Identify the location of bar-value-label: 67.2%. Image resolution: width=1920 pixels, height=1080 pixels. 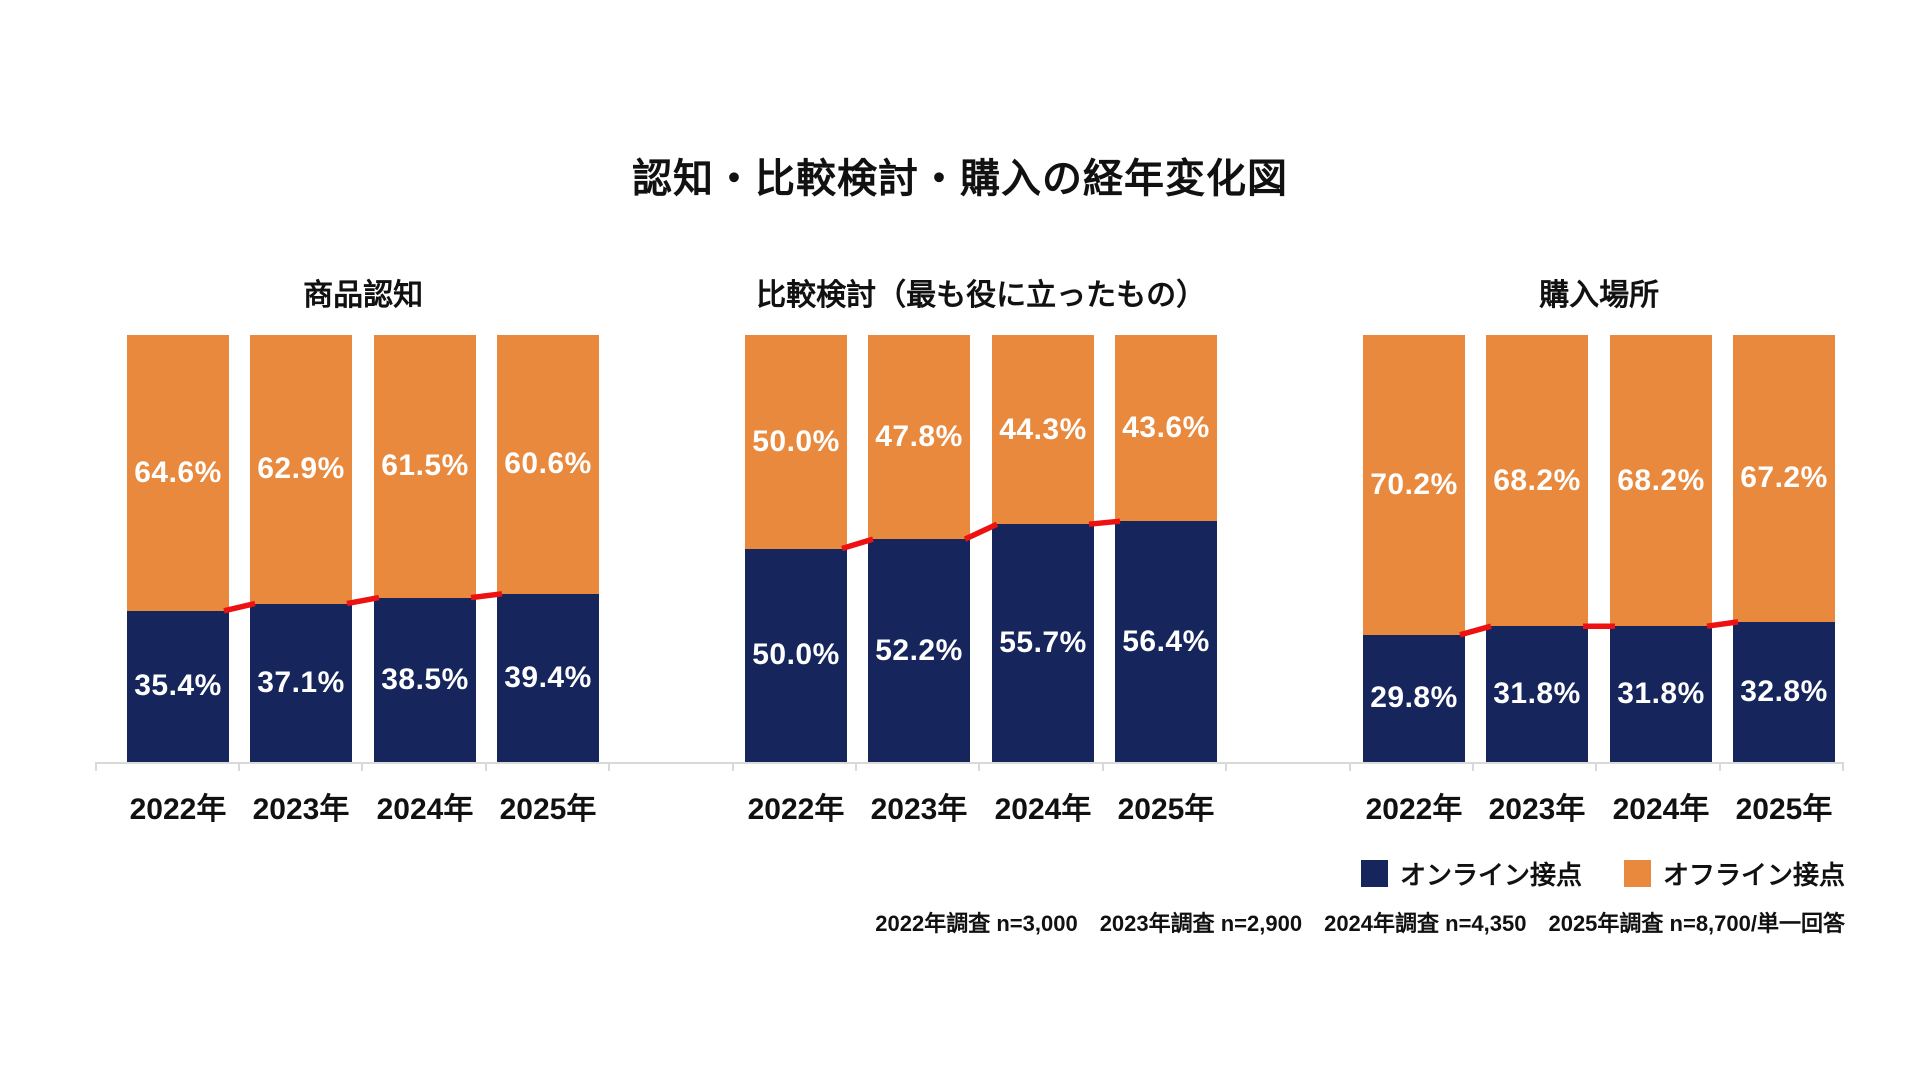
(1784, 478).